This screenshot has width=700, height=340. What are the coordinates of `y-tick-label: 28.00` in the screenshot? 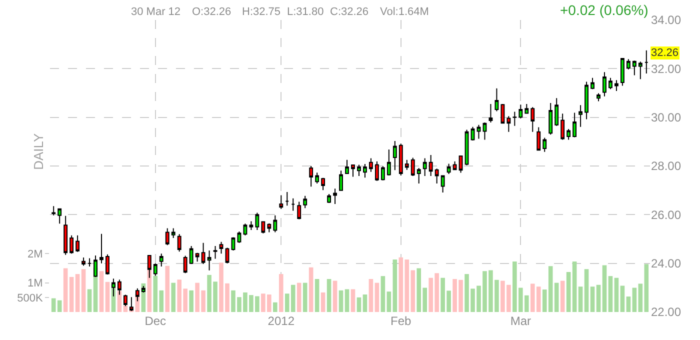 It's located at (666, 166).